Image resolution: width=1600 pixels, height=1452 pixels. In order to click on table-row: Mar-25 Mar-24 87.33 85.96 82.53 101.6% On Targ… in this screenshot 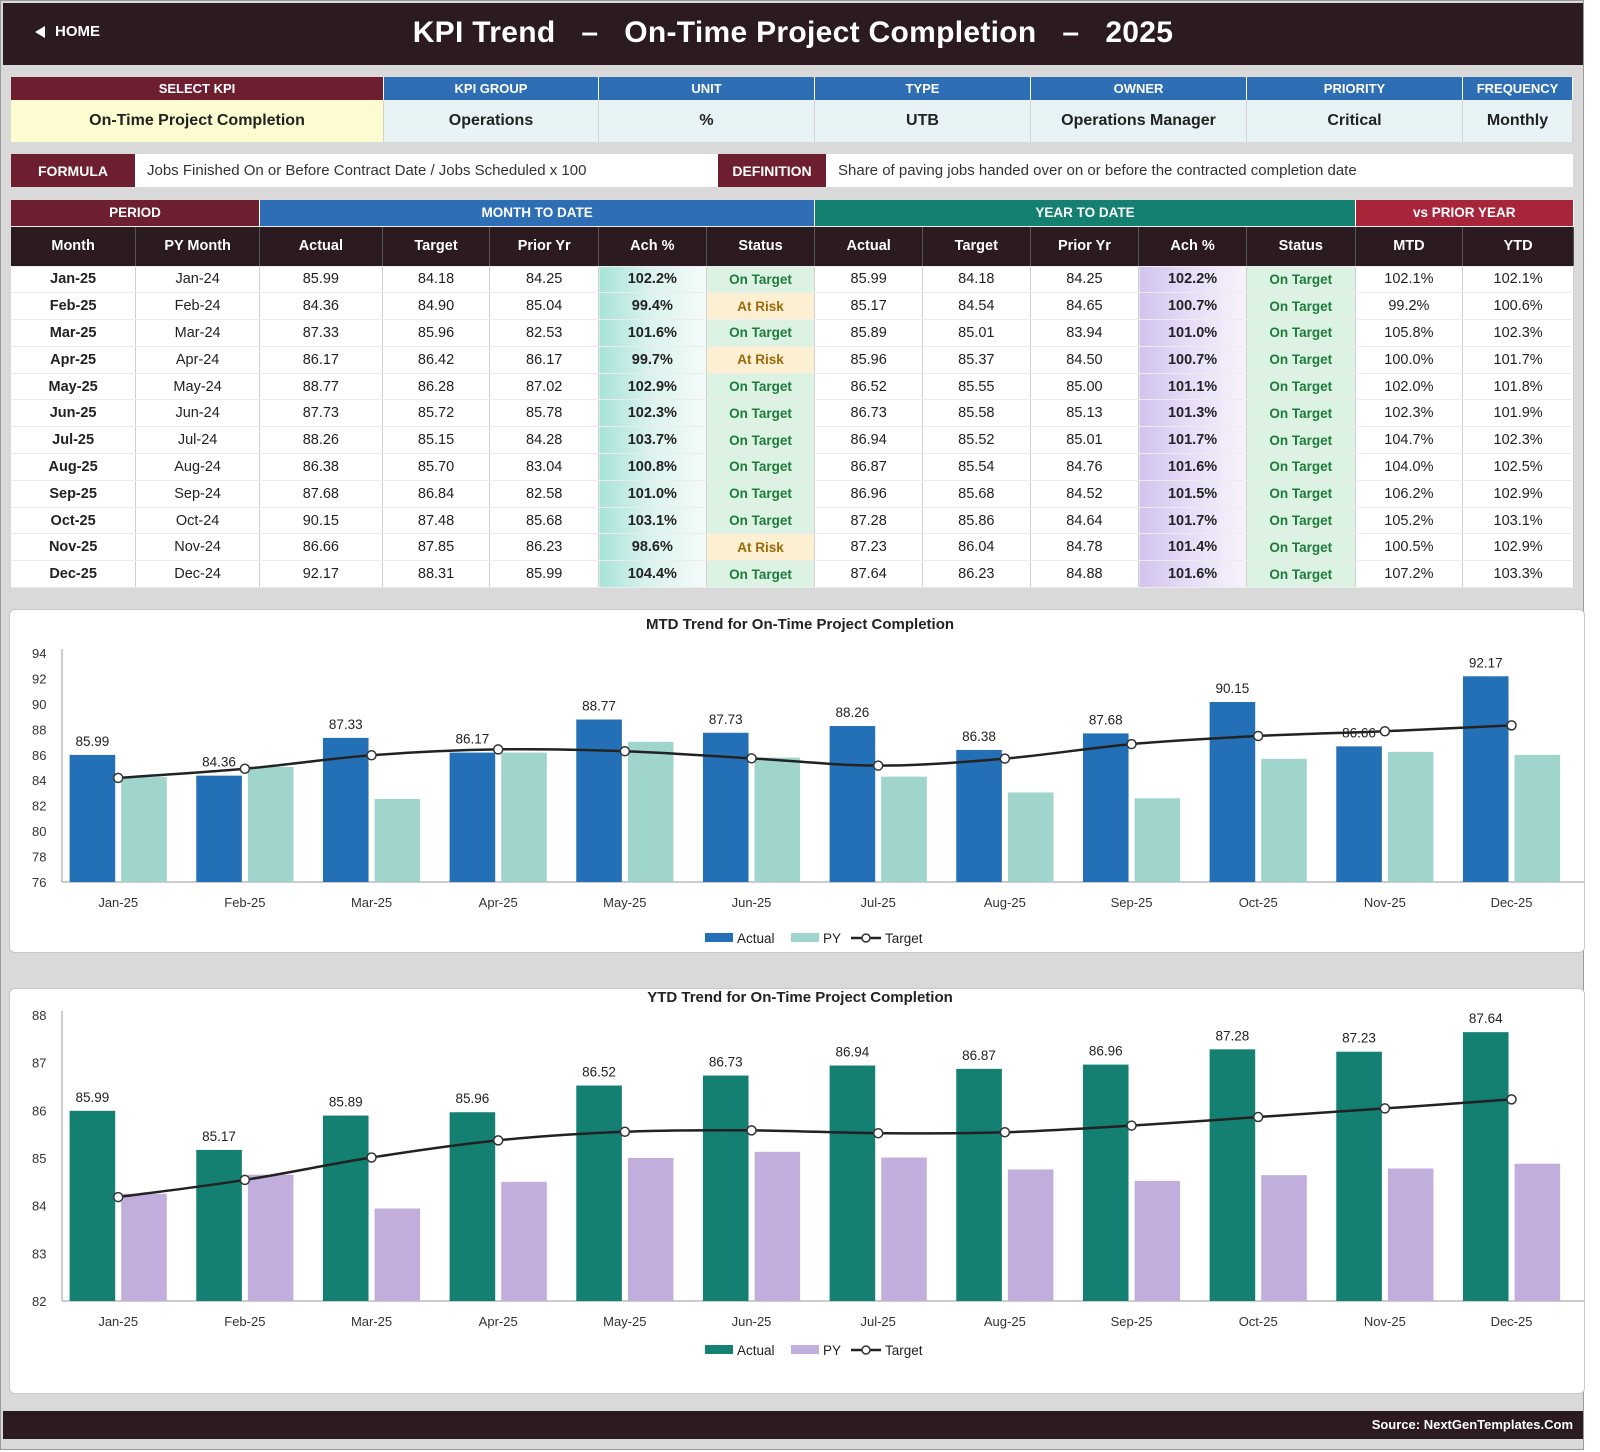, I will do `click(792, 333)`.